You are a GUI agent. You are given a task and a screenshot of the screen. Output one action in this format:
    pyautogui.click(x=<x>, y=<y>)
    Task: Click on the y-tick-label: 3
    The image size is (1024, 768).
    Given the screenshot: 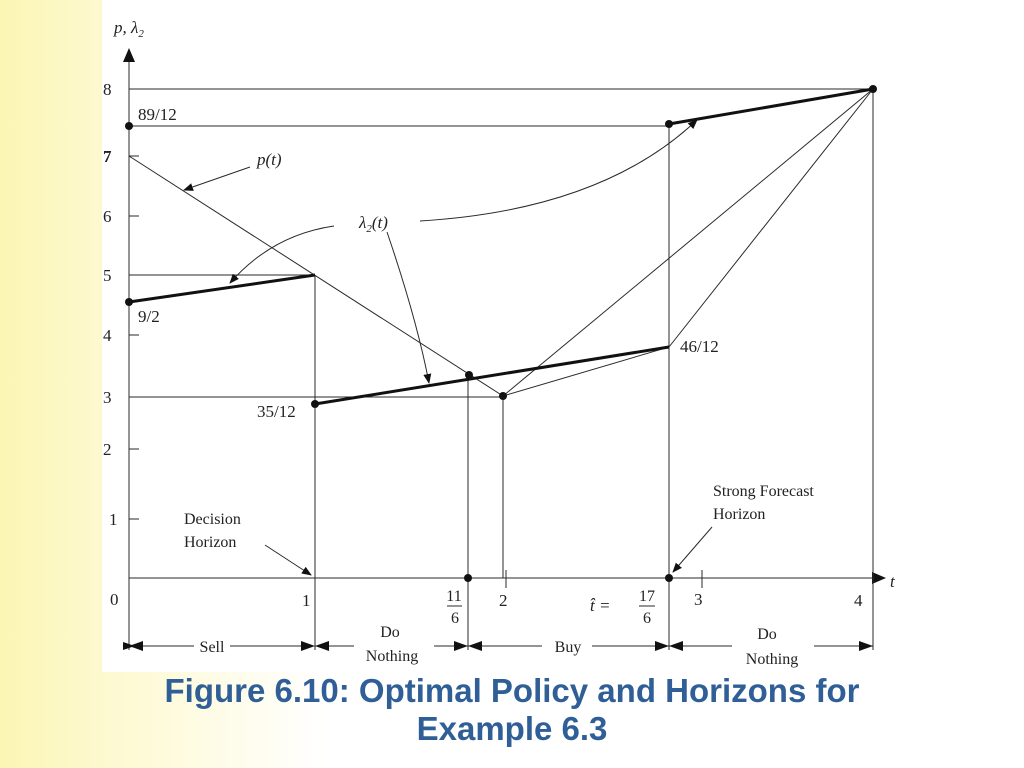 What is the action you would take?
    pyautogui.click(x=107, y=397)
    